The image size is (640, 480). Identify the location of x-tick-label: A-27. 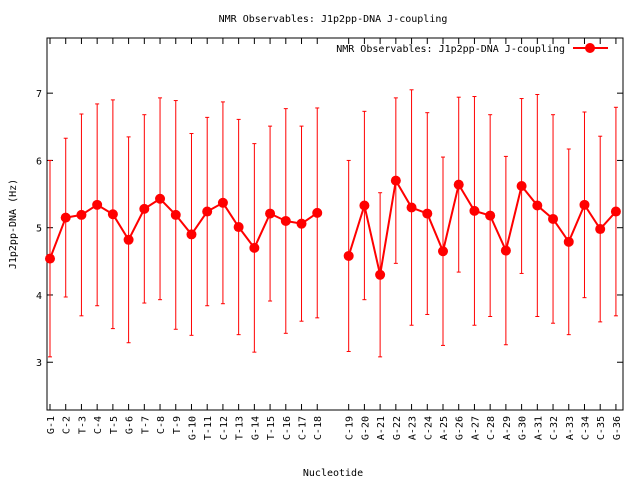
(475, 428).